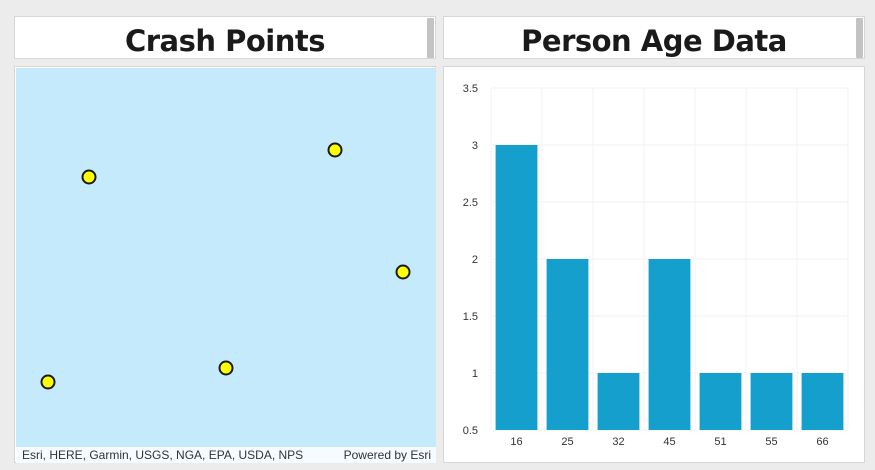 The width and height of the screenshot is (875, 470). Describe the element at coordinates (475, 146) in the screenshot. I see `y-tick-label: 3` at that location.